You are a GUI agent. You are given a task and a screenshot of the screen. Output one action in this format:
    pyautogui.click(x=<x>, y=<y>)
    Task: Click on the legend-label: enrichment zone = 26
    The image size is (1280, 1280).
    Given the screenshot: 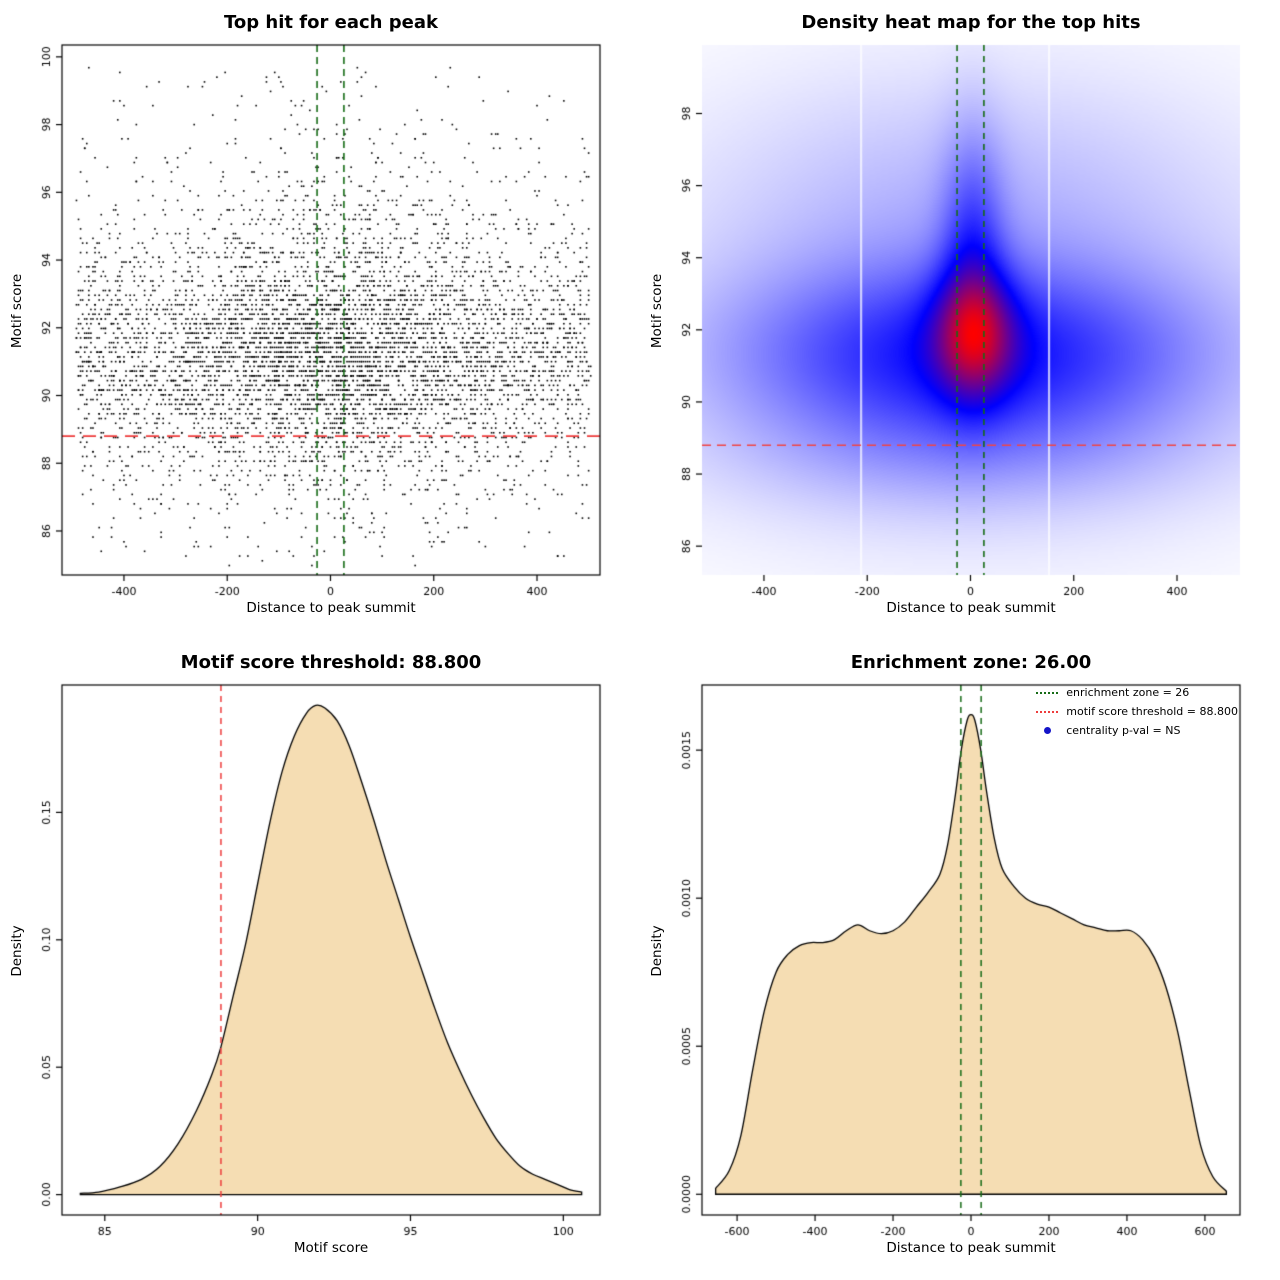 What is the action you would take?
    pyautogui.click(x=1128, y=692)
    